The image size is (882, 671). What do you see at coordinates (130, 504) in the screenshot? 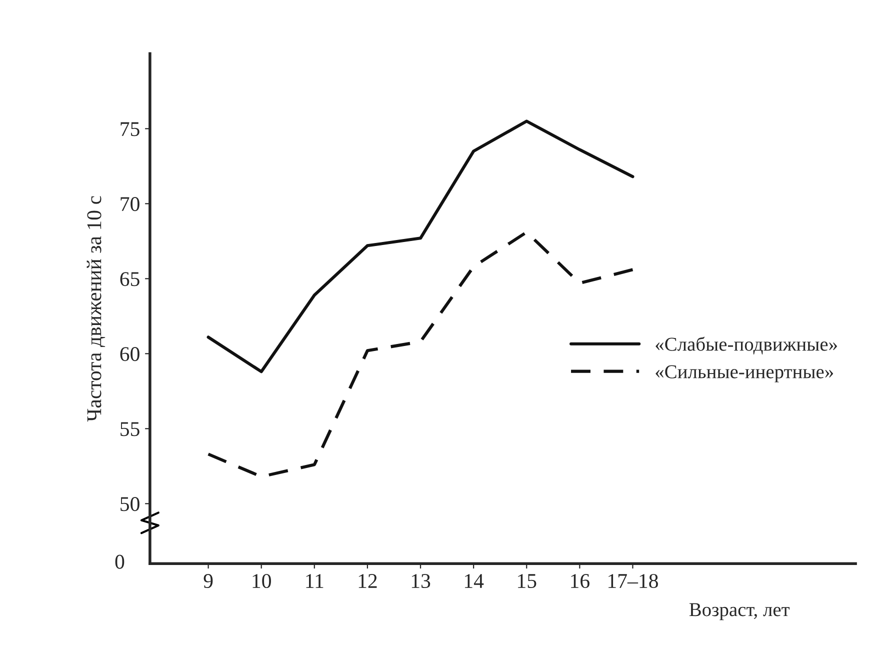
I see `y-tick-label: 50` at bounding box center [130, 504].